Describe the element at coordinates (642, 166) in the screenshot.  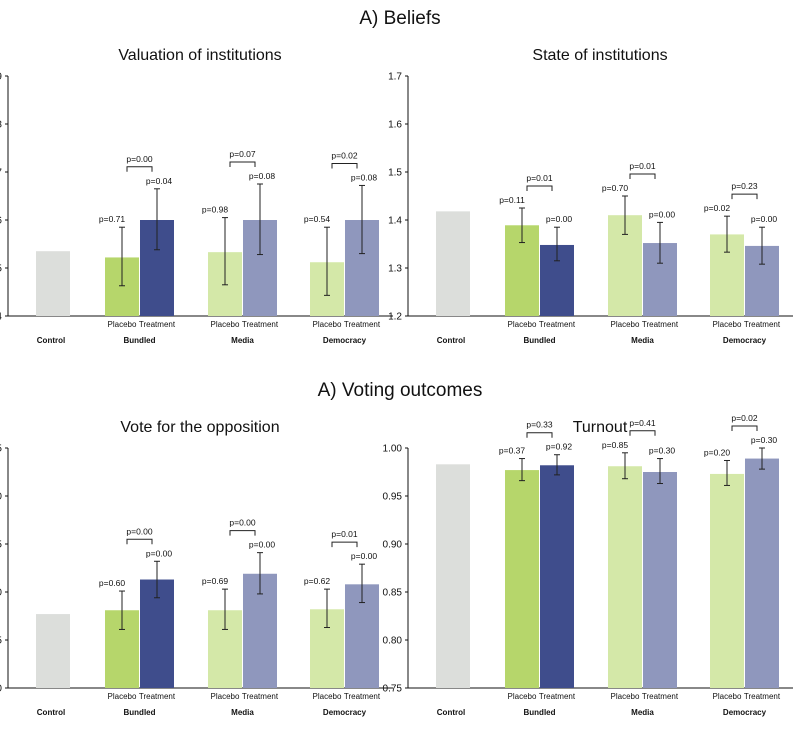
I see `p-value-diff-media: p=0.01` at that location.